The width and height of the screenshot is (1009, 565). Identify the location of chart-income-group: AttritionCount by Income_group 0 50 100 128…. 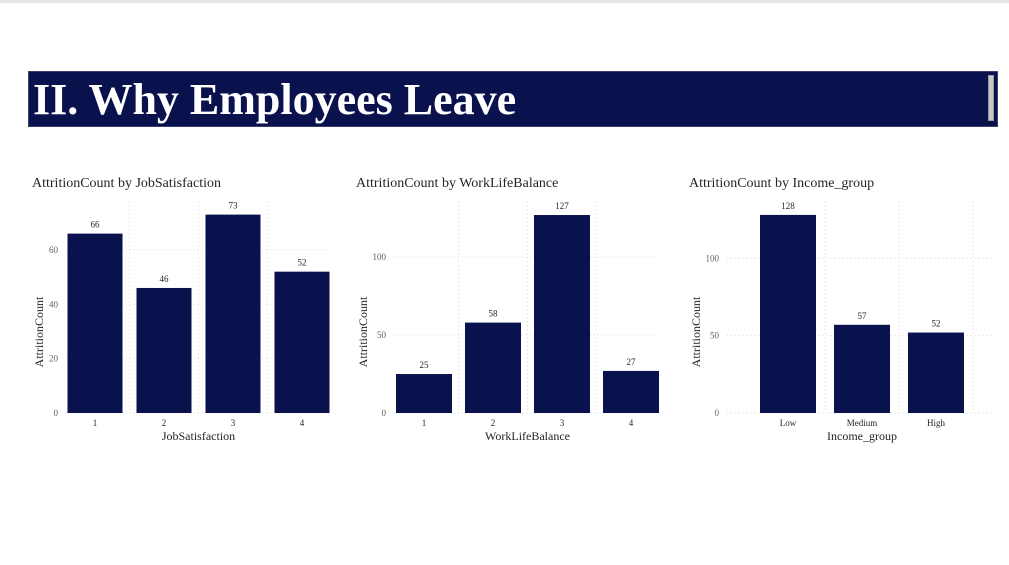
(844, 313).